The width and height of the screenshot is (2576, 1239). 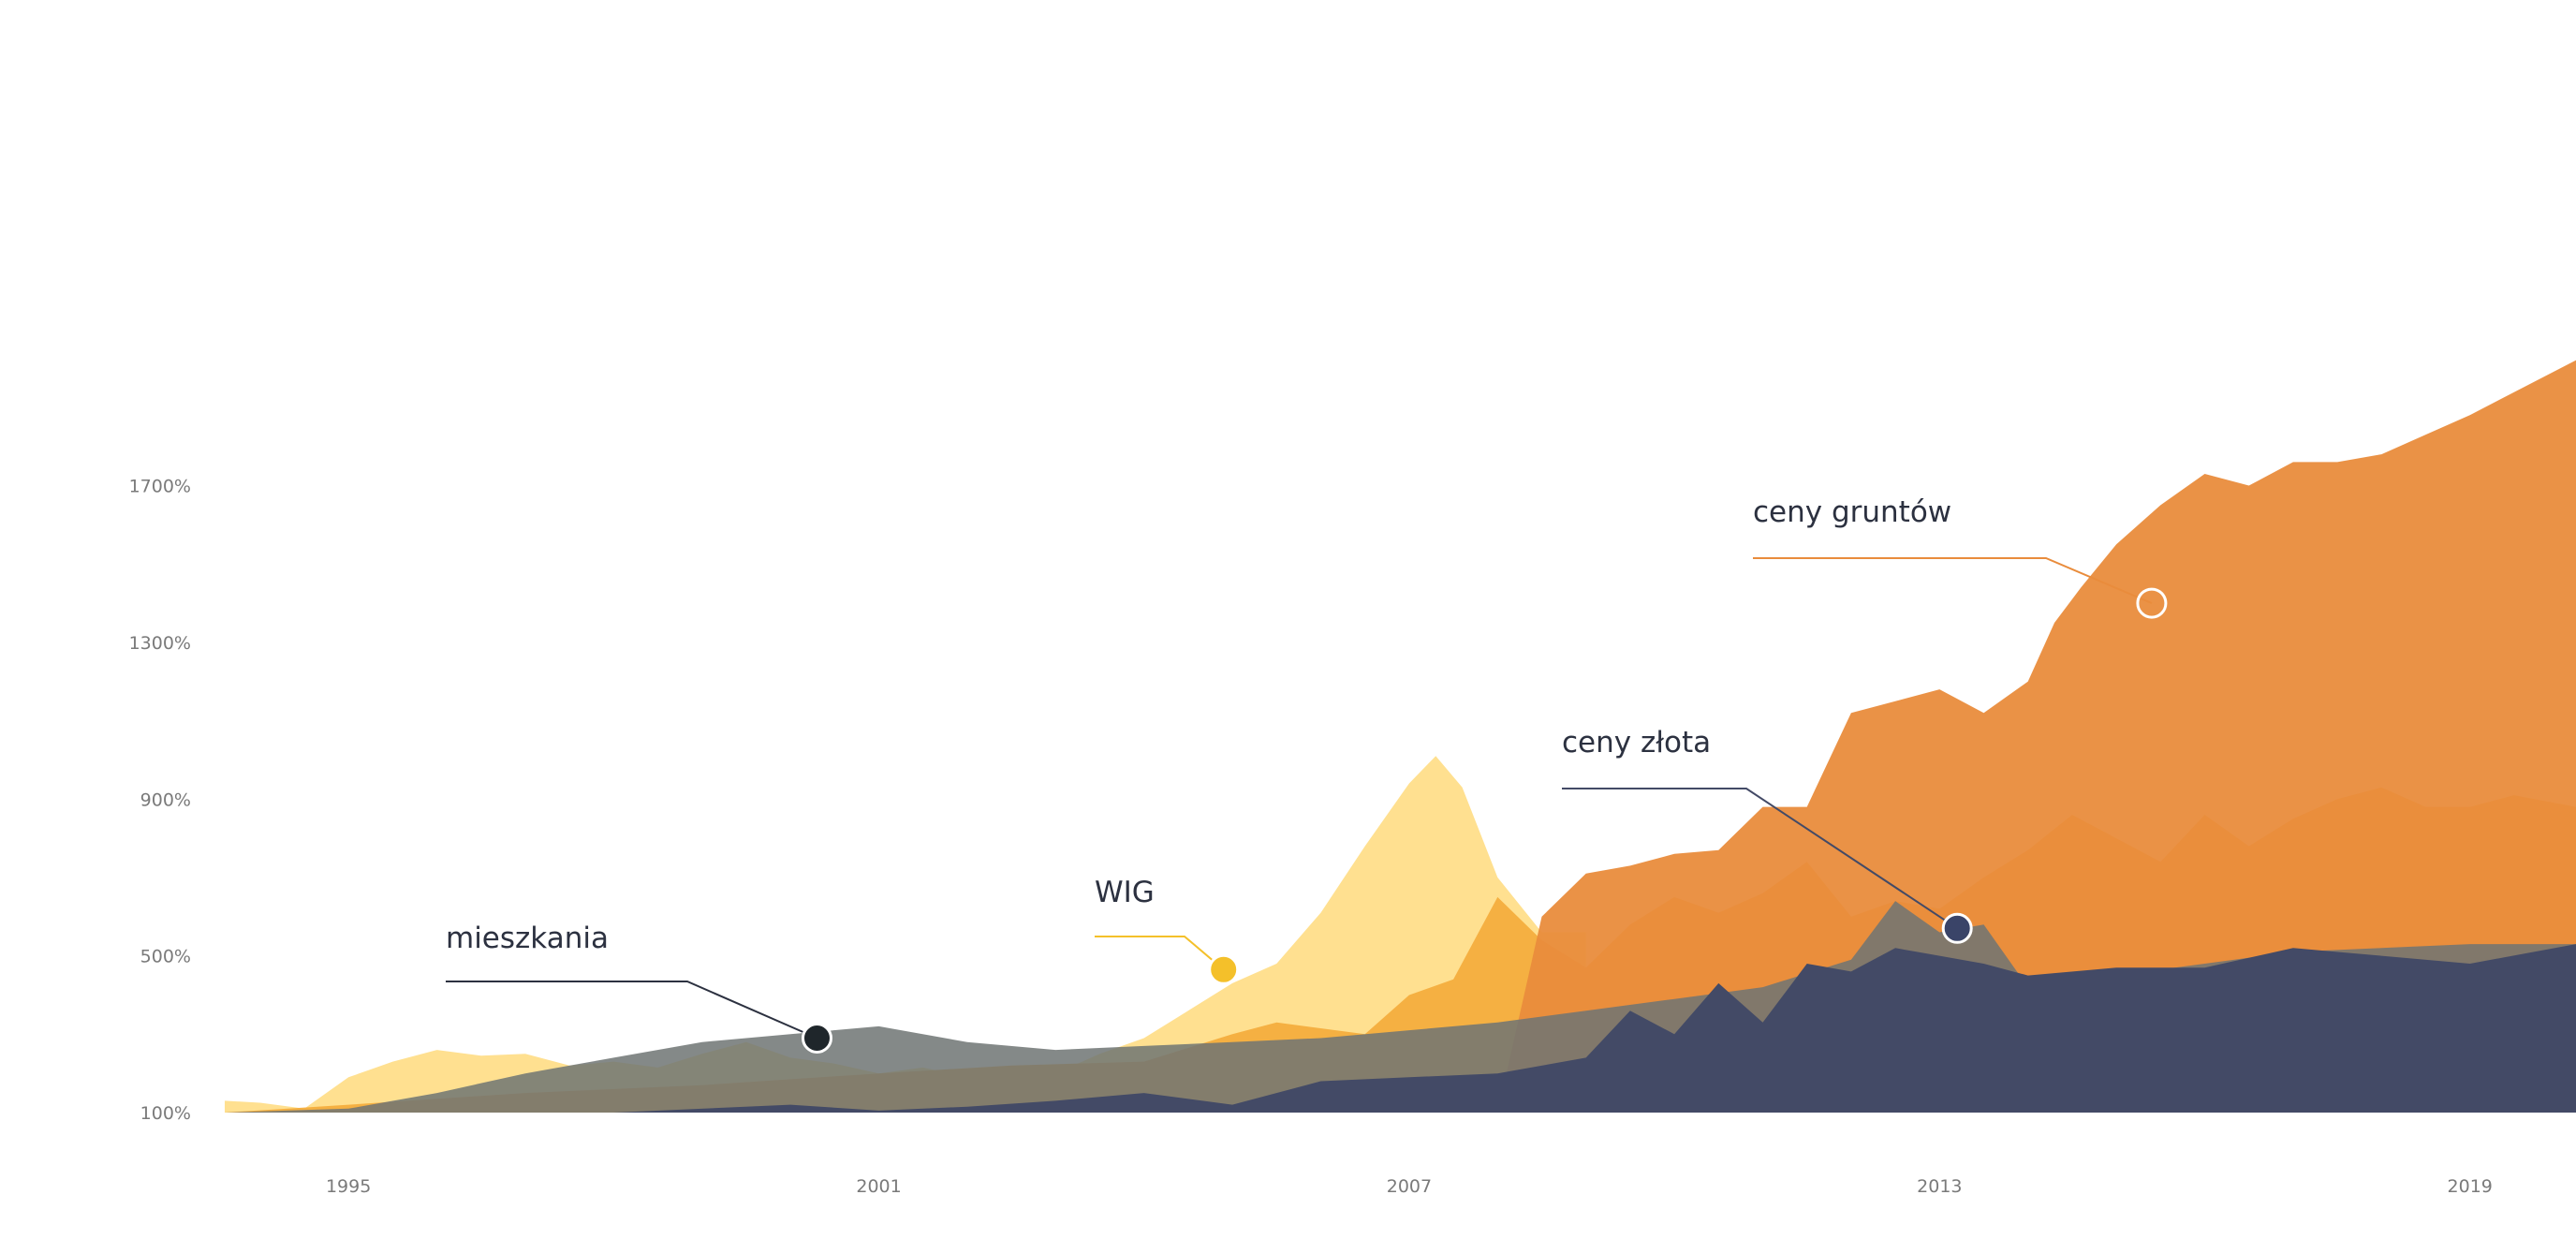 What do you see at coordinates (348, 1186) in the screenshot?
I see `x-tick-label: 1995` at bounding box center [348, 1186].